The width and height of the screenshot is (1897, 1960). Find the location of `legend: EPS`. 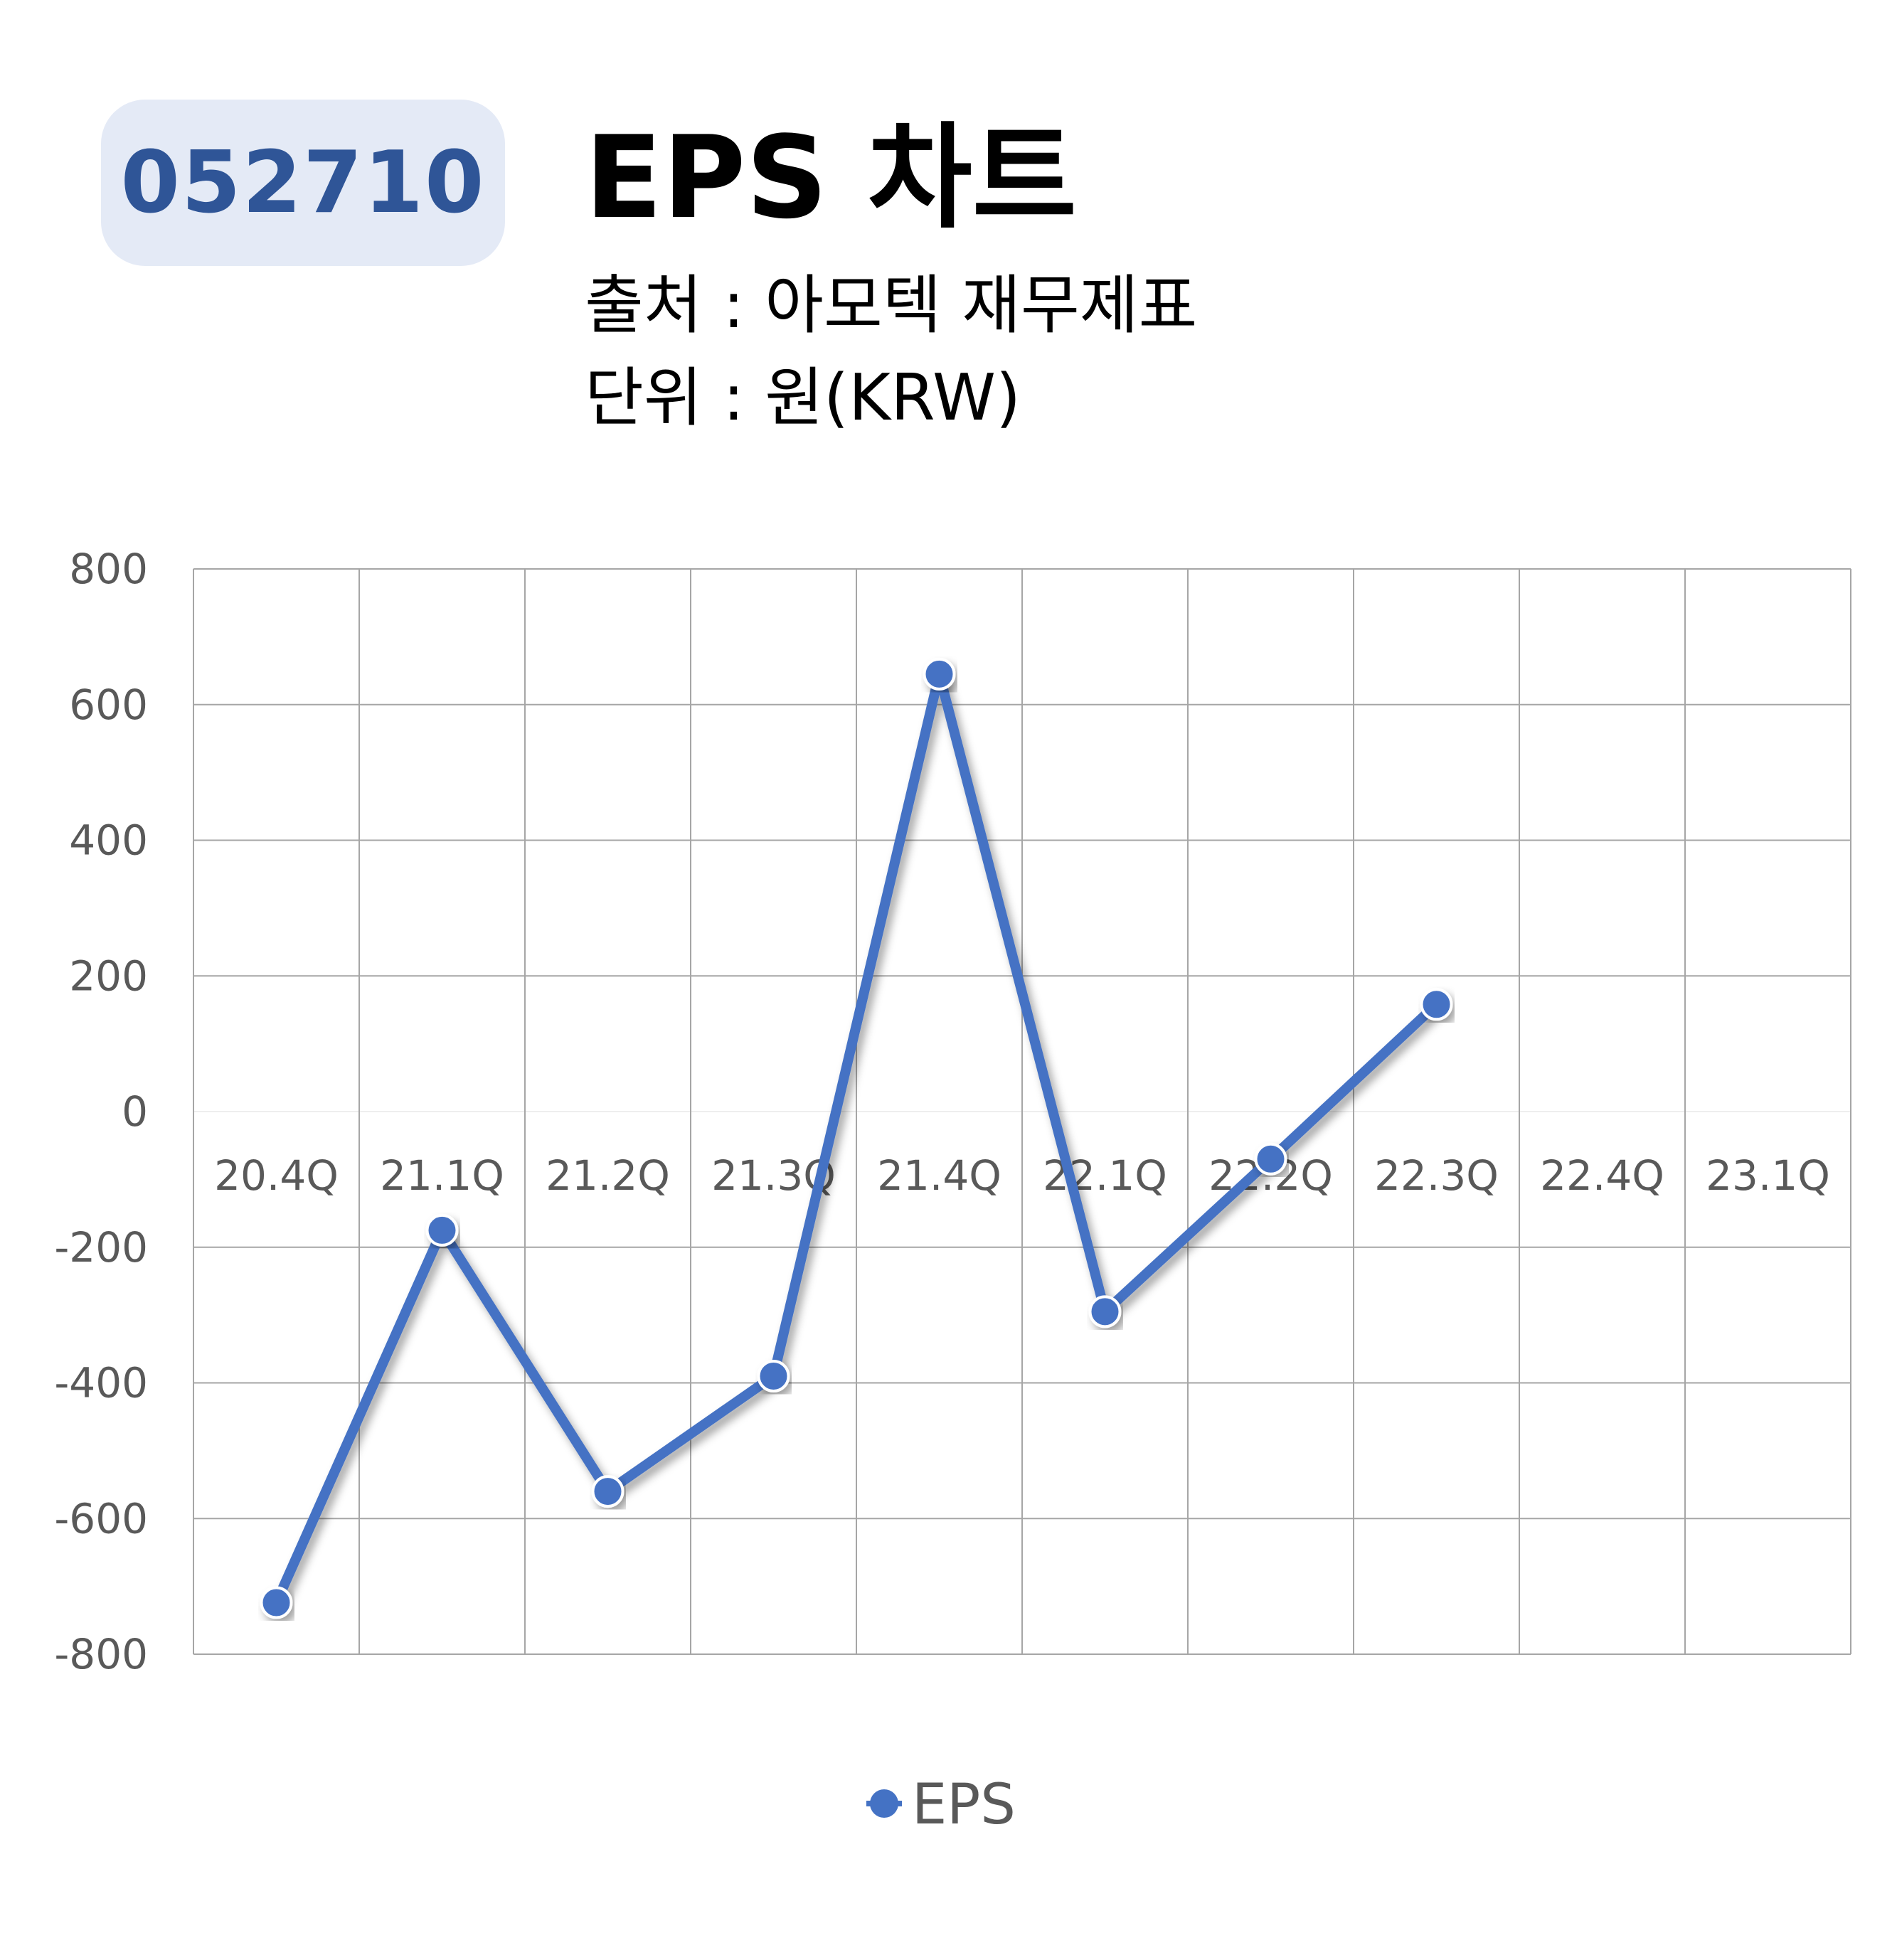

legend: EPS is located at coordinates (941, 1805).